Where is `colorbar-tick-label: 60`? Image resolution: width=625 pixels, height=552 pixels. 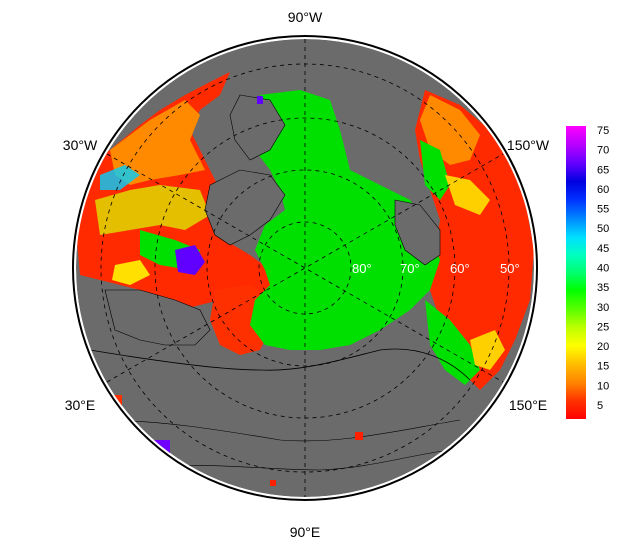
colorbar-tick-label: 60 is located at coordinates (603, 190).